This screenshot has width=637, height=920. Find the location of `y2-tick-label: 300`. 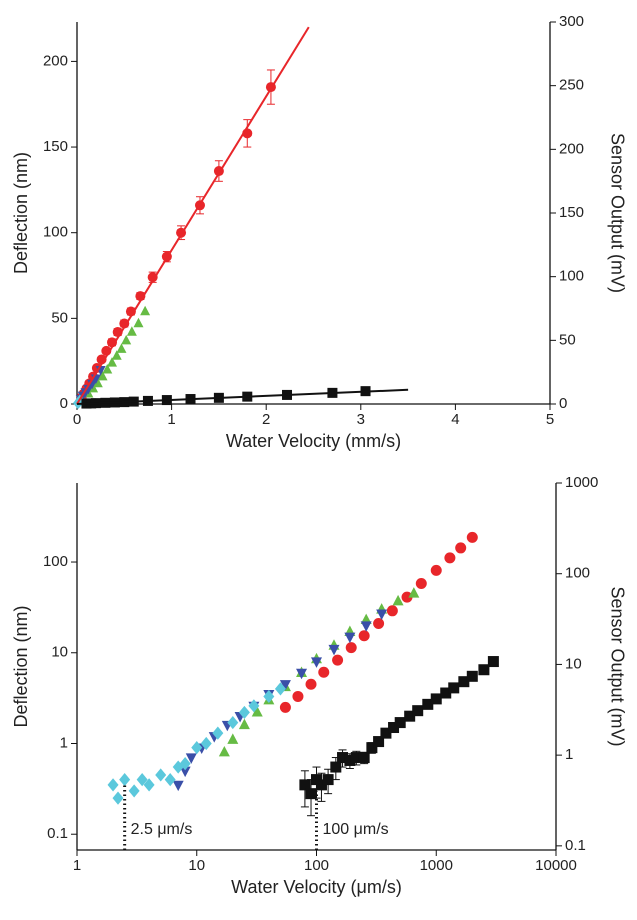

y2-tick-label: 300 is located at coordinates (571, 21).